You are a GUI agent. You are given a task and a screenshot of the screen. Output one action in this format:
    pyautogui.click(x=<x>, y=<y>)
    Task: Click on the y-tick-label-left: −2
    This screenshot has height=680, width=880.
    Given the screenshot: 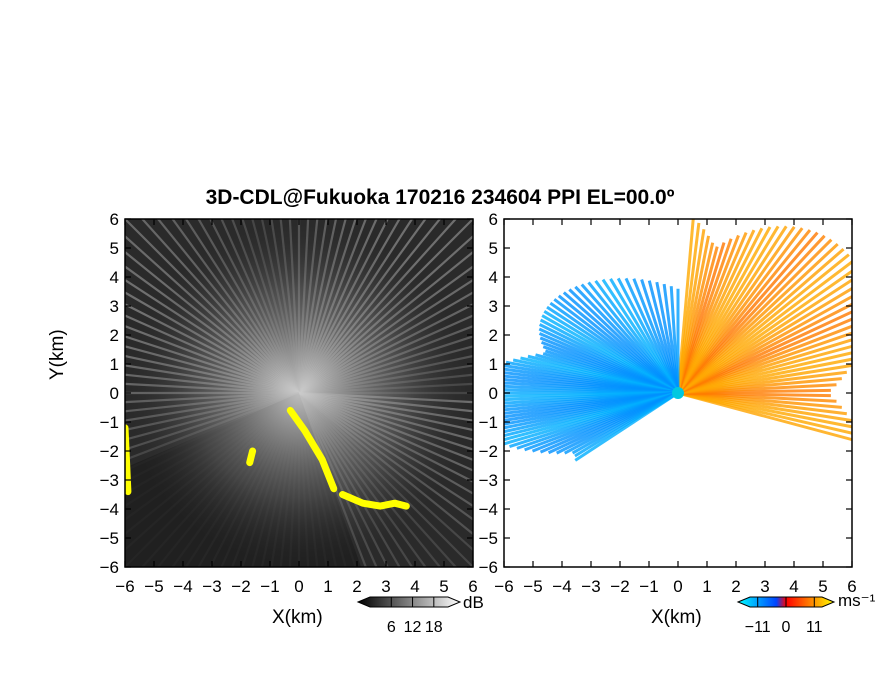 What is the action you would take?
    pyautogui.click(x=109, y=451)
    